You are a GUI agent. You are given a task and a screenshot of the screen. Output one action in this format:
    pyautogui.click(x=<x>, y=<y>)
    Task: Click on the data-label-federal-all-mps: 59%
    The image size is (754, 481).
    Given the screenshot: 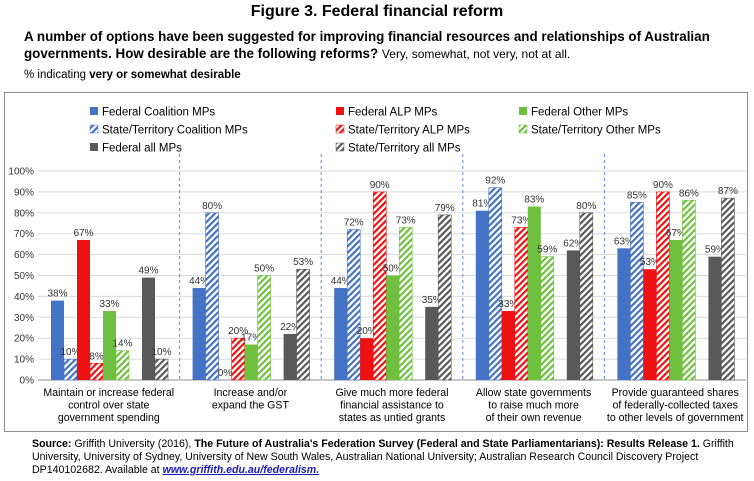 What is the action you would take?
    pyautogui.click(x=715, y=250)
    